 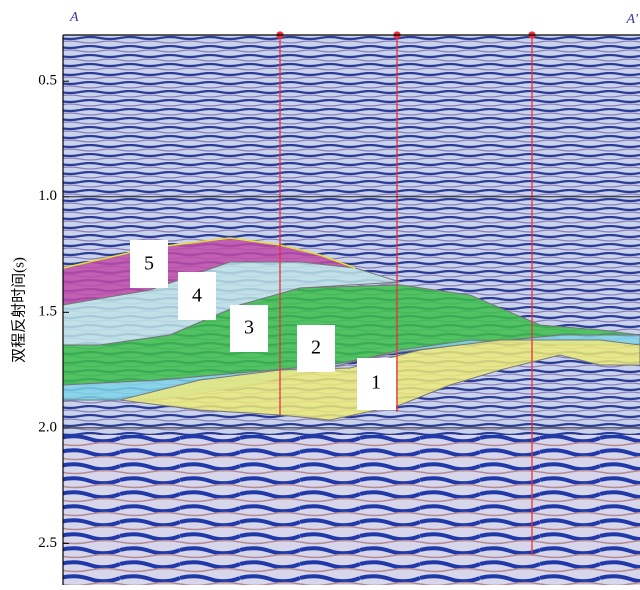 What do you see at coordinates (376, 383) in the screenshot?
I see `zone-label: 1` at bounding box center [376, 383].